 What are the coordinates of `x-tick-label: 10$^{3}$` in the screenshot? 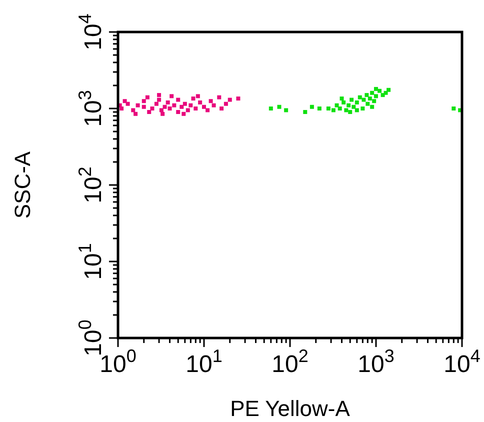 It's located at (376, 362).